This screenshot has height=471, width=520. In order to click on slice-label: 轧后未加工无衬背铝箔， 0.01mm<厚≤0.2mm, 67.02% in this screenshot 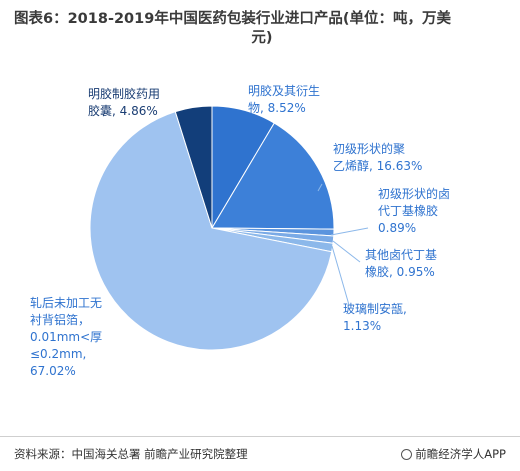, I will do `click(66, 337)`.